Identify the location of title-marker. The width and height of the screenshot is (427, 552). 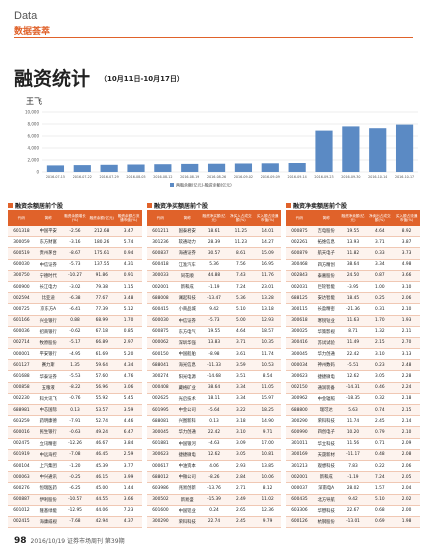
(288, 205).